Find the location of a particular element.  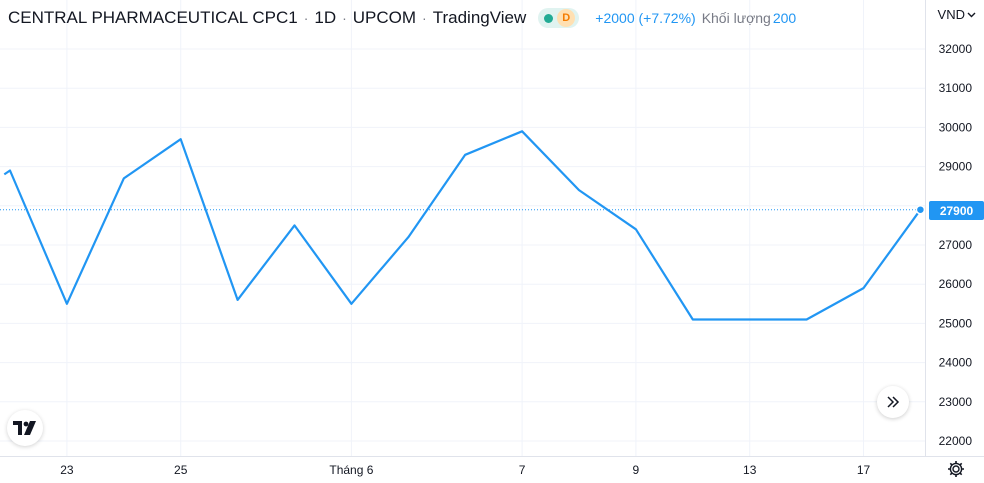

volume-label: Khối lượng is located at coordinates (736, 18).